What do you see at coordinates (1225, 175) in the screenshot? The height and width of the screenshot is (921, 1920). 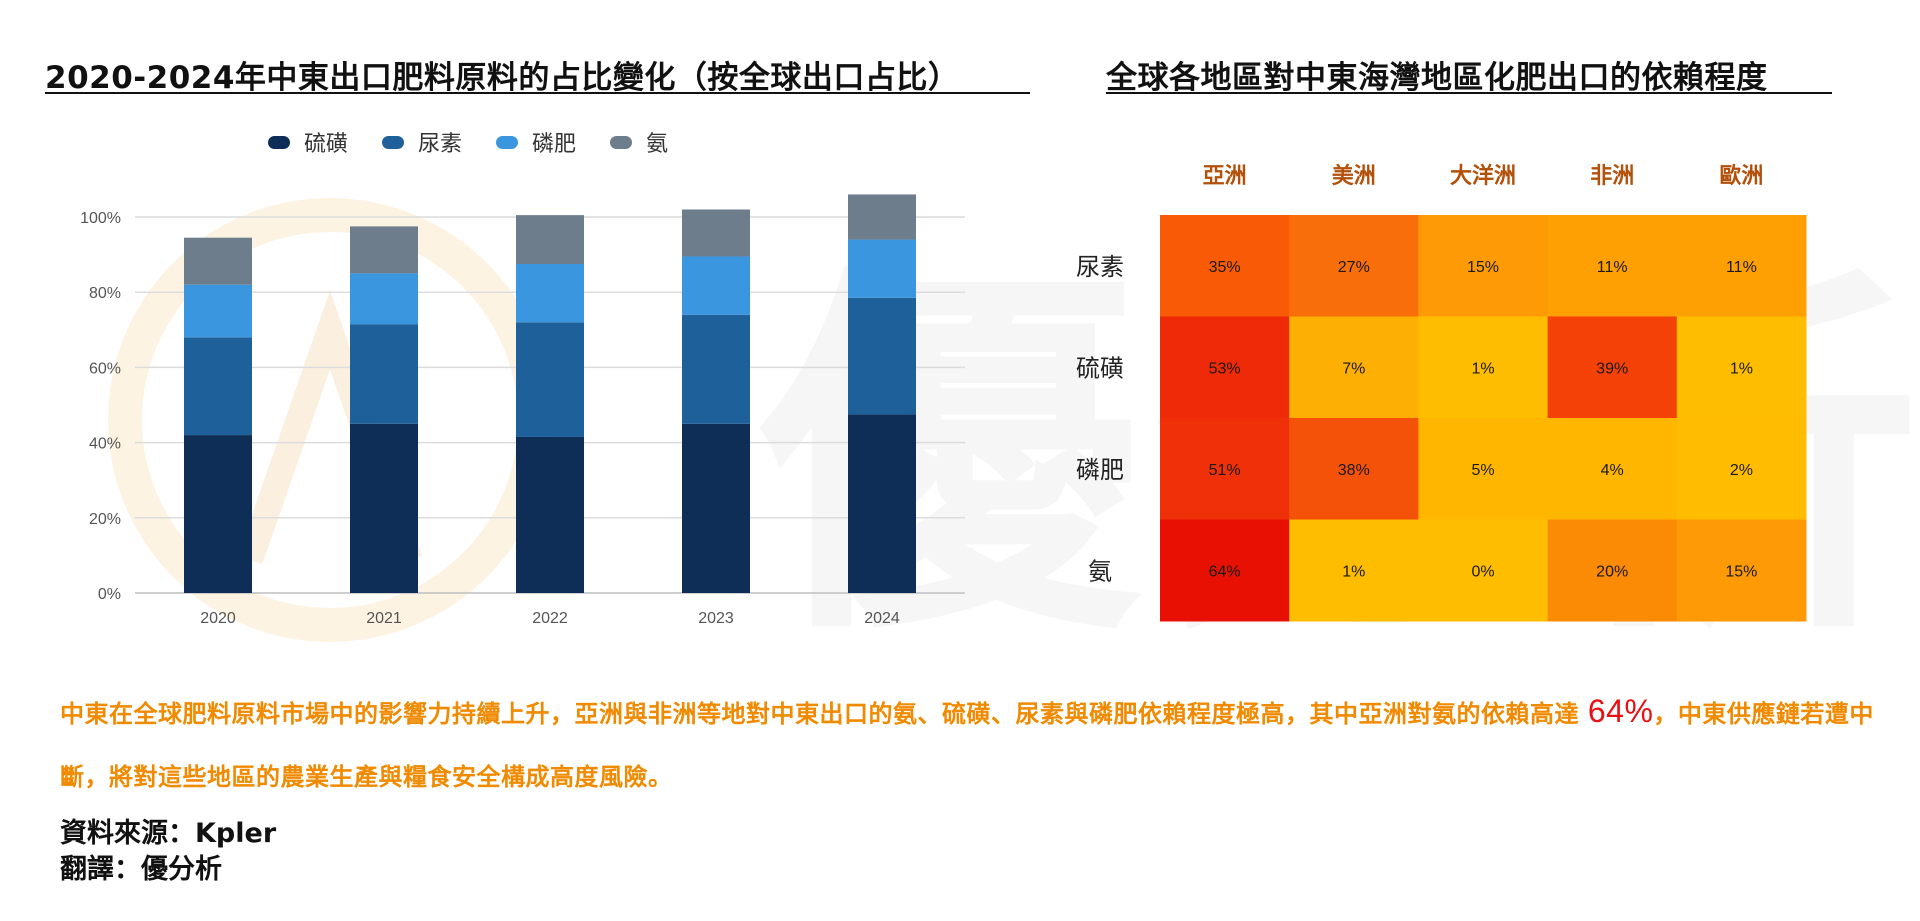 I see `heatmap-column-label: 亞洲` at bounding box center [1225, 175].